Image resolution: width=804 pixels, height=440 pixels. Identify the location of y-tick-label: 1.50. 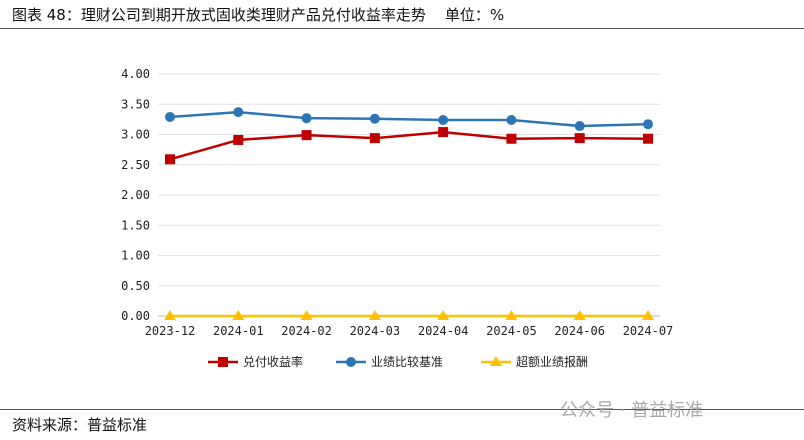
(135, 225).